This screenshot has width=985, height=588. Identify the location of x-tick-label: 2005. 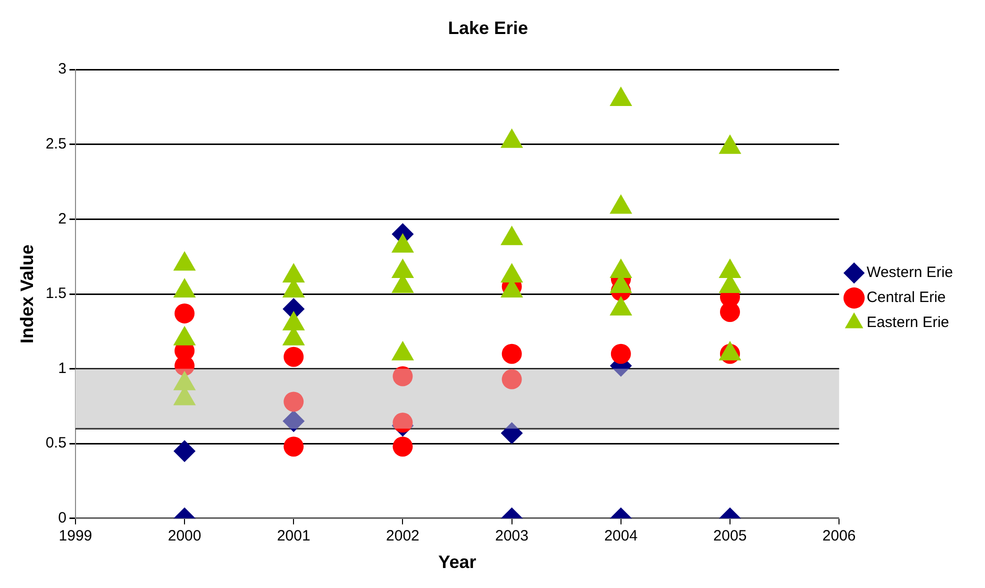
(730, 536).